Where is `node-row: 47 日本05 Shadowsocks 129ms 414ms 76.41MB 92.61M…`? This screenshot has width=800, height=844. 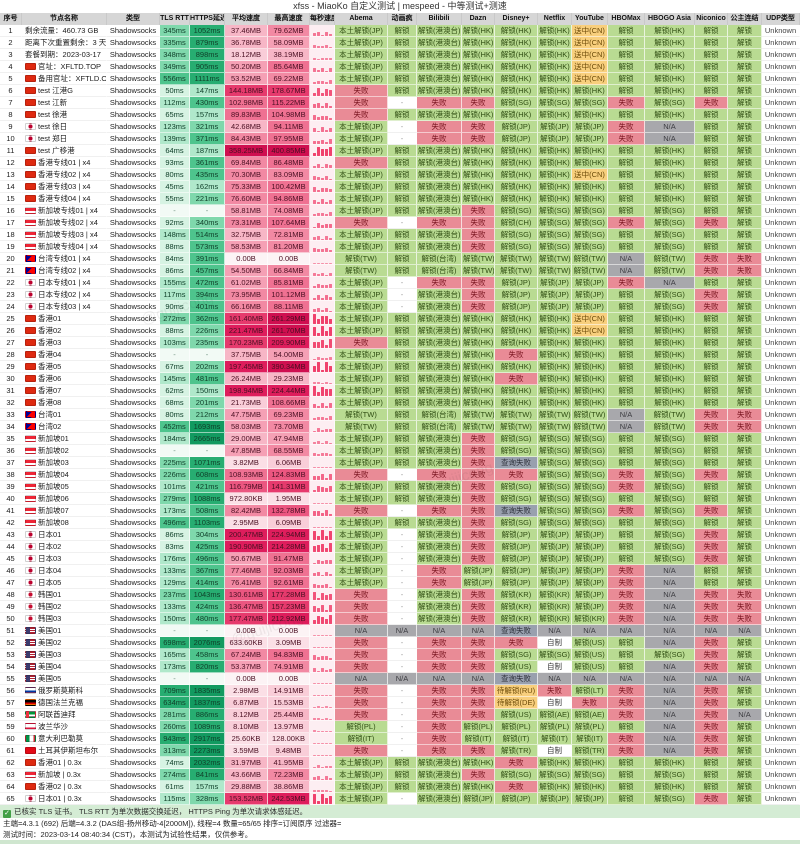
node-row: 47 日本05 Shadowsocks 129ms 414ms 76.41MB 92.61M… is located at coordinates (400, 583).